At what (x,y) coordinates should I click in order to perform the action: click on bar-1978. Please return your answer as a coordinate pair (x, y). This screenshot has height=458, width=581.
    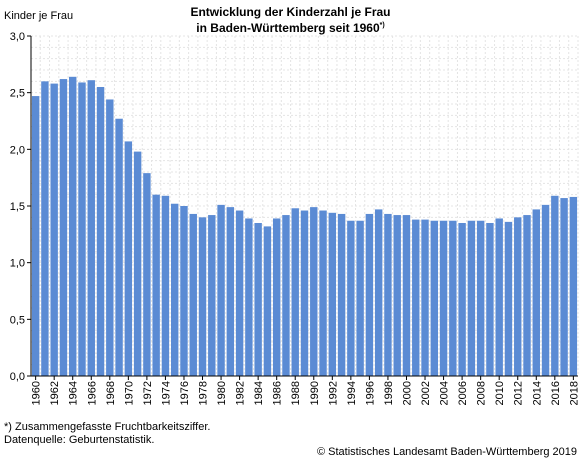
    Looking at the image, I should click on (202, 296).